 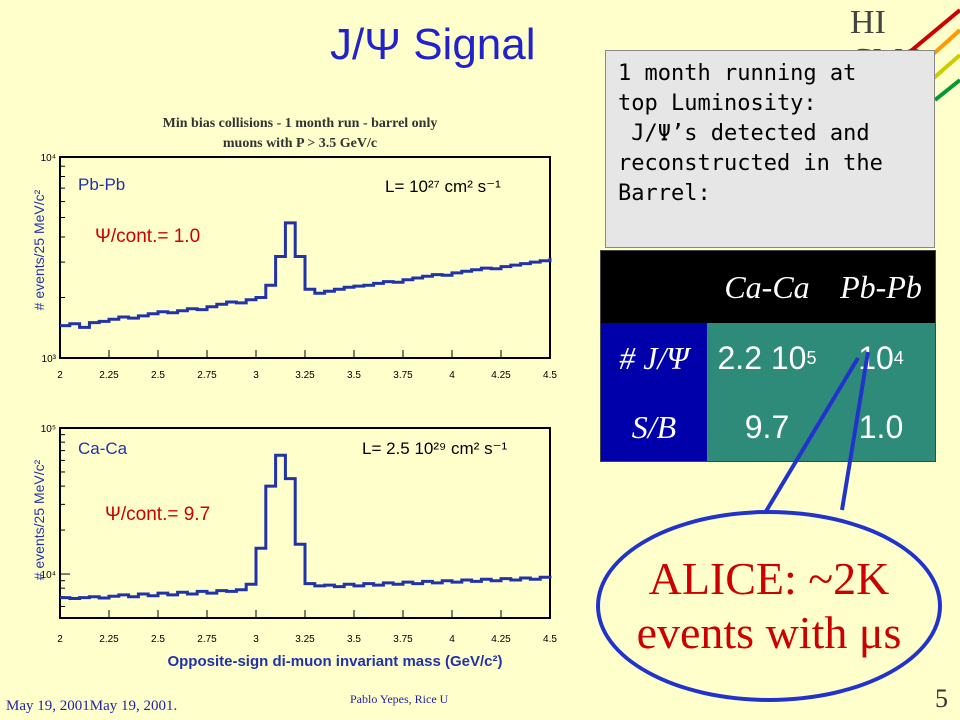 What do you see at coordinates (435, 448) in the screenshot?
I see `luminosity-label: L= 2.5 10²⁹ cm² s⁻¹` at bounding box center [435, 448].